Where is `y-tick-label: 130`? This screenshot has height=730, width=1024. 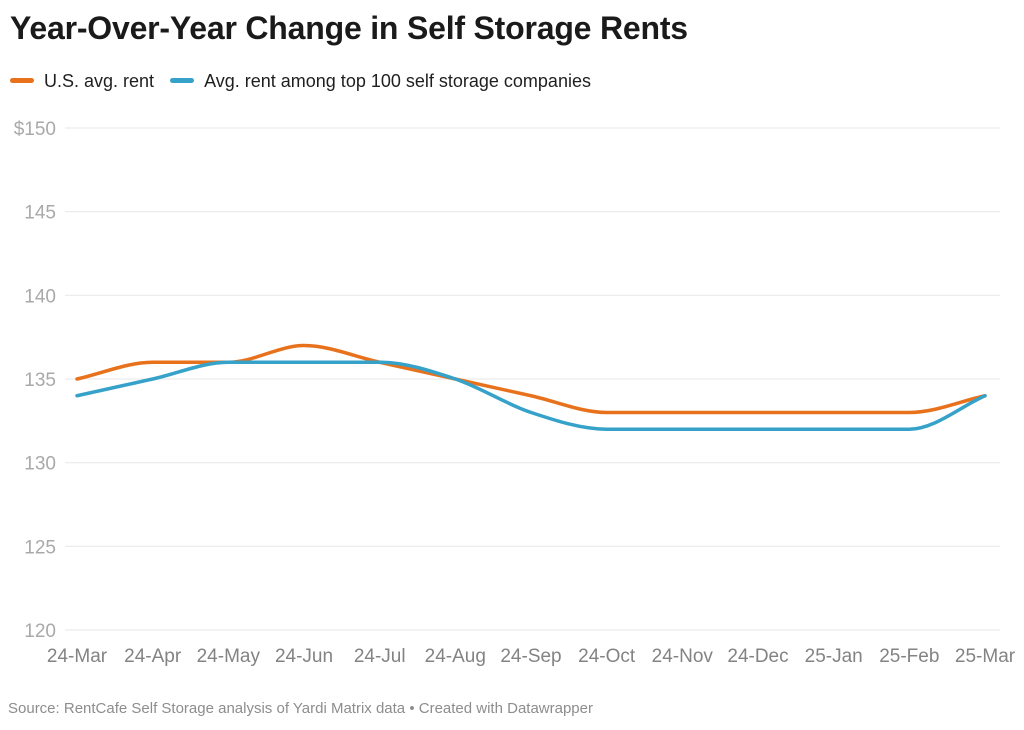 y-tick-label: 130 is located at coordinates (40, 463).